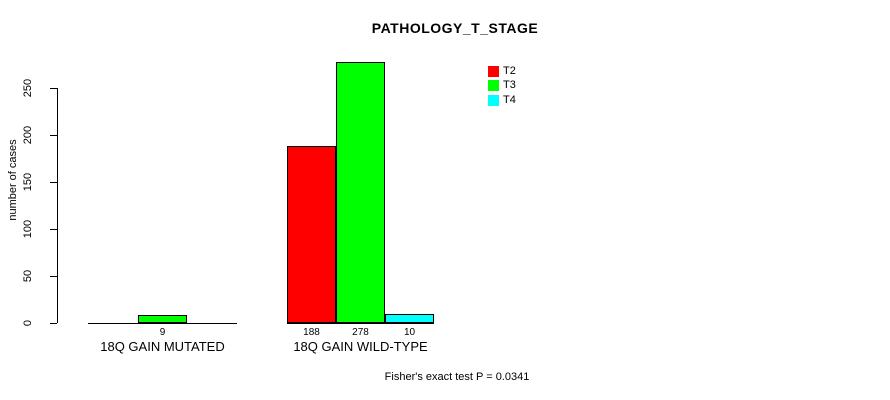  Describe the element at coordinates (28, 135) in the screenshot. I see `y-tick-label: 200` at that location.